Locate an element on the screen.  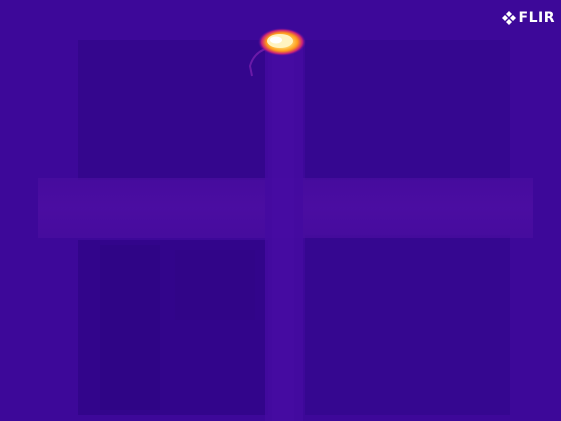
pole-highlight is located at coordinates (283, 234).